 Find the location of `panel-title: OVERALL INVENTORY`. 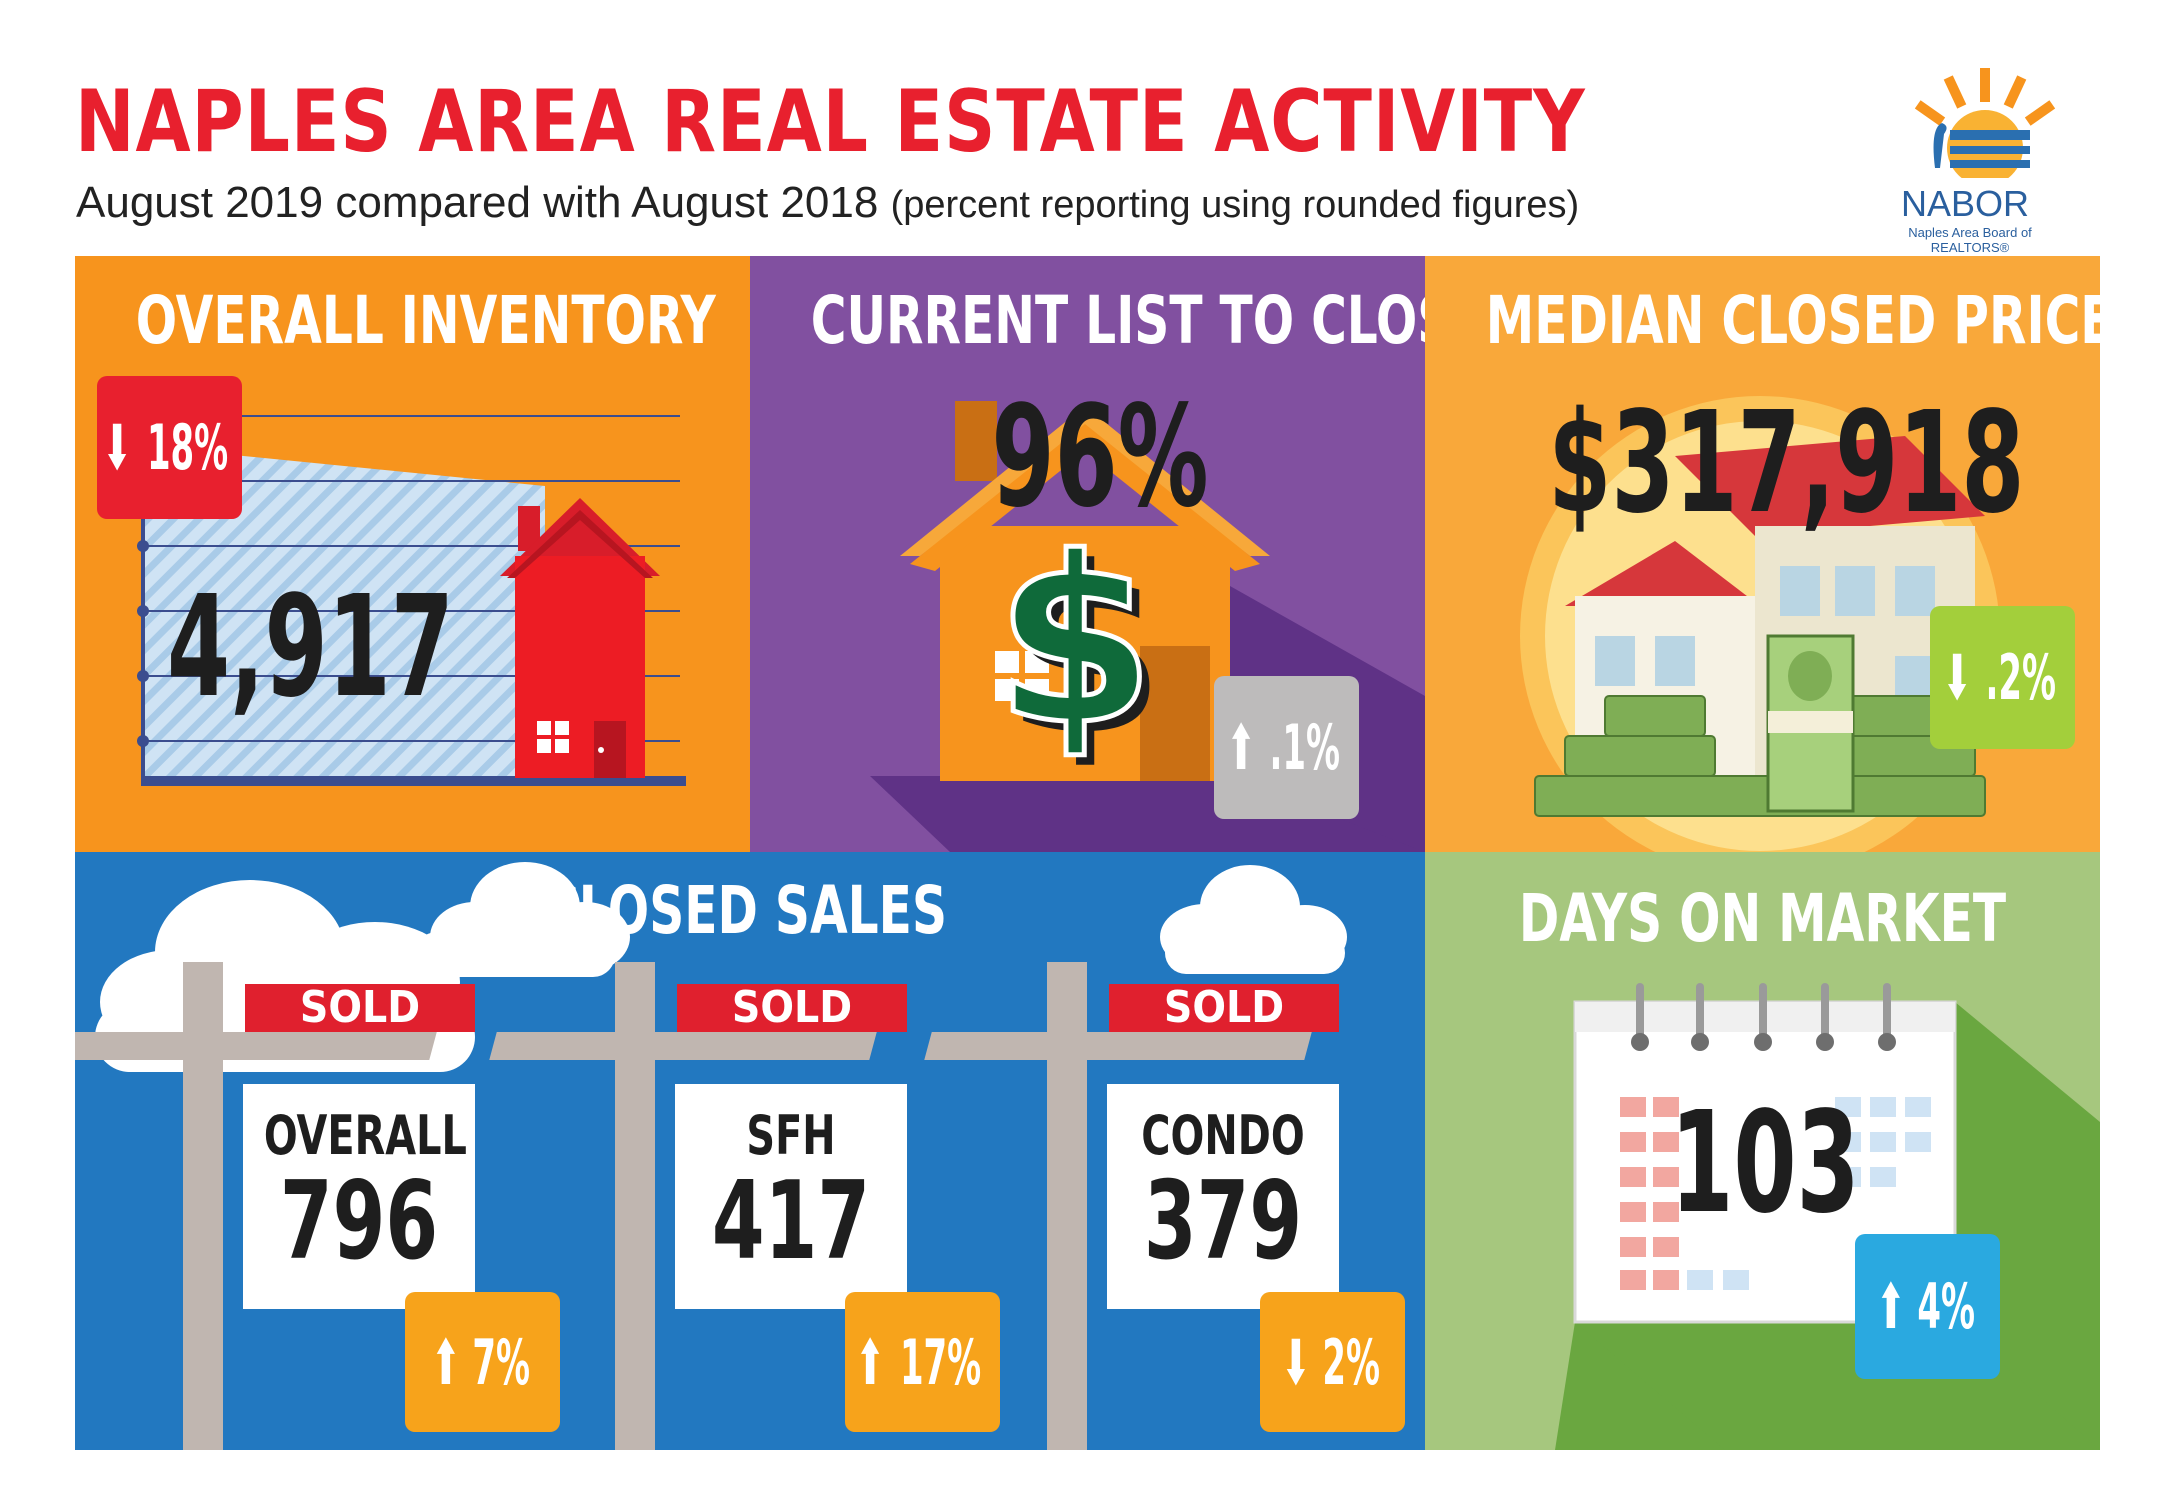

panel-title: OVERALL INVENTORY is located at coordinates (425, 320).